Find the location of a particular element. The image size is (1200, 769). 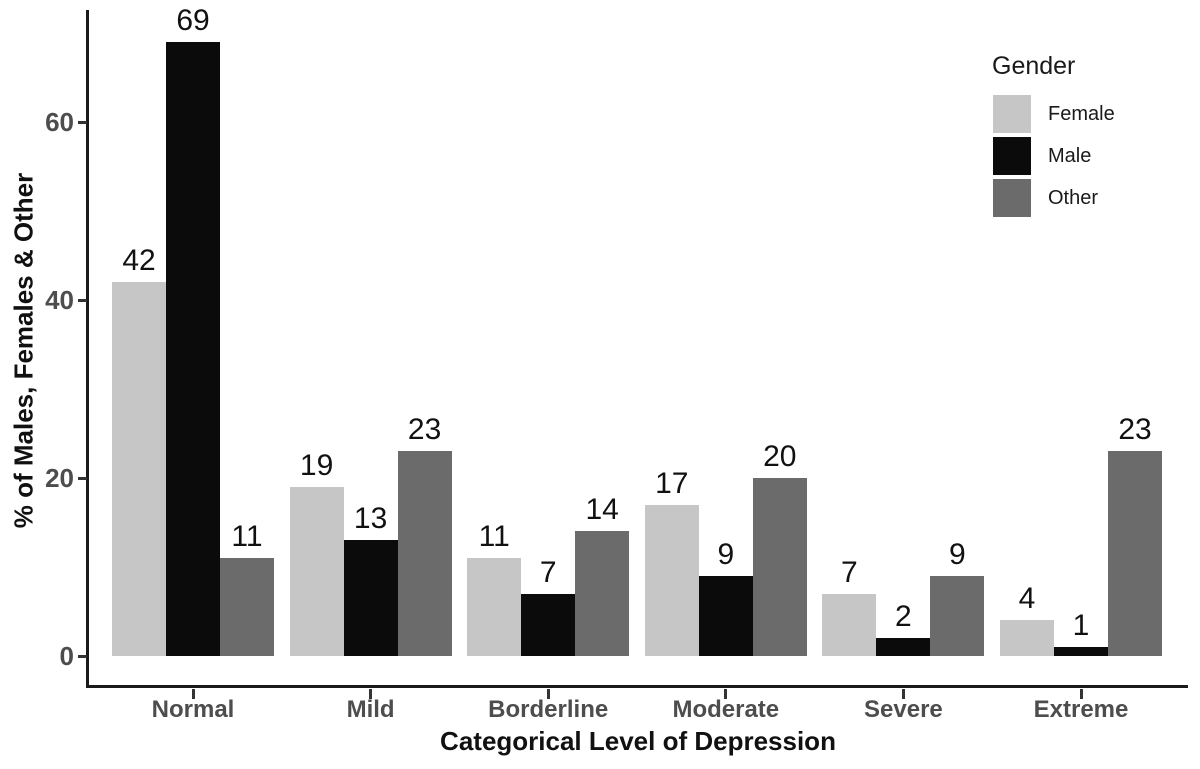

legend-item-female: Female is located at coordinates (1052, 114).